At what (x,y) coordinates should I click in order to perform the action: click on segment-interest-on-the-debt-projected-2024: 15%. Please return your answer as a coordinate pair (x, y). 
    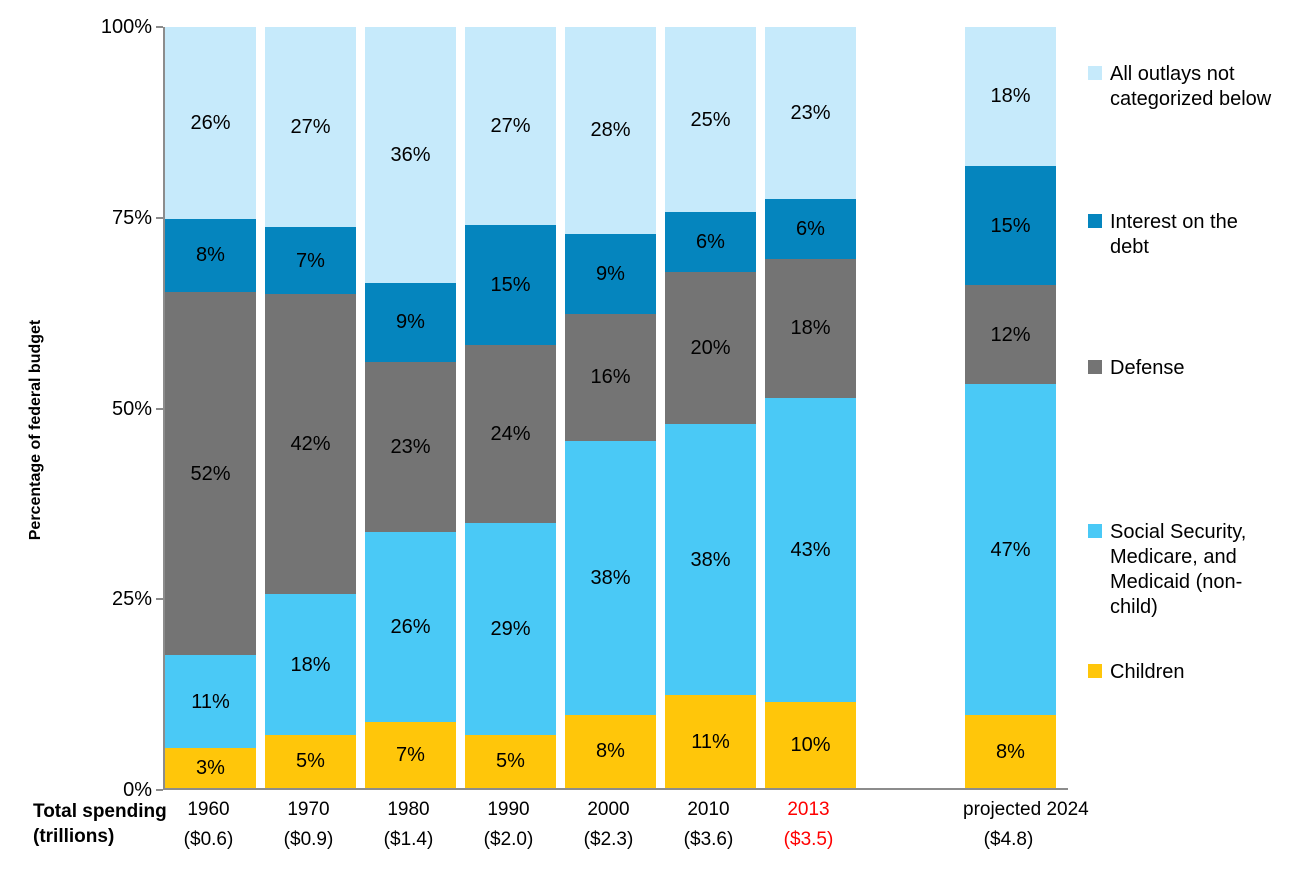
    Looking at the image, I should click on (1010, 225).